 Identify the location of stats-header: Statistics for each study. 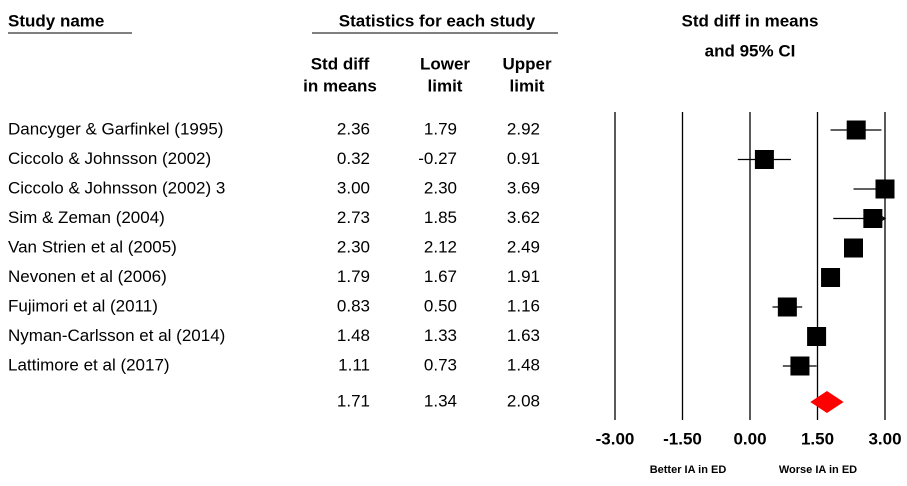
(437, 20).